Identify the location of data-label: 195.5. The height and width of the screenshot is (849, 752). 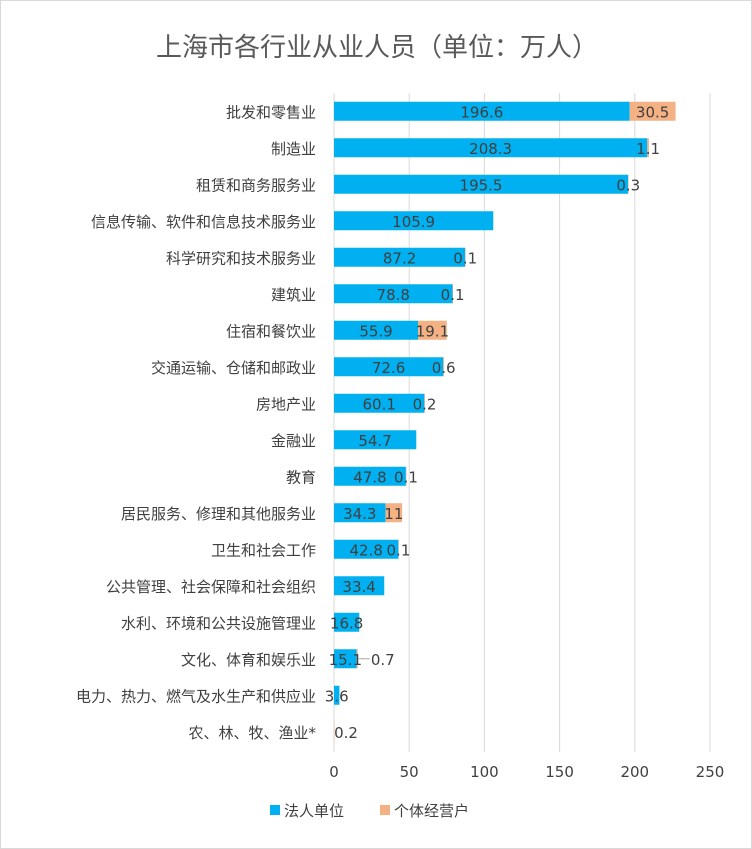
(481, 185).